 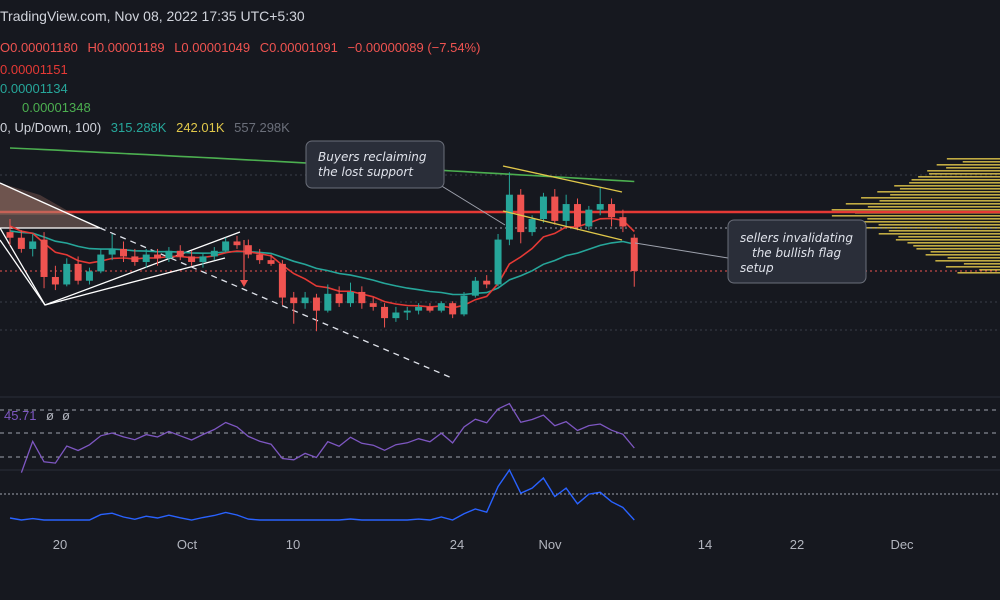 I want to click on ema-teal-legend: 0.00001134, so click(x=34, y=88).